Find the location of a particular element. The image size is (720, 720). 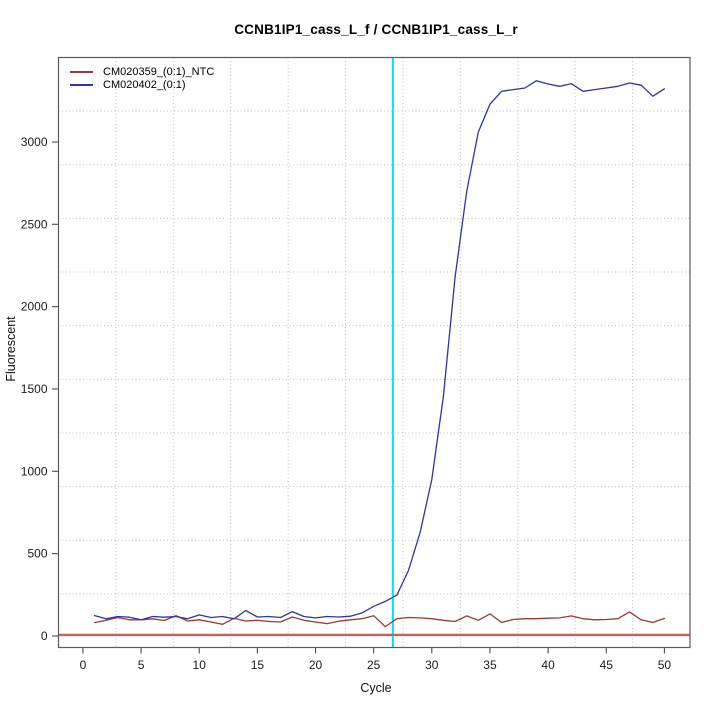

x-tick-label: 30 is located at coordinates (432, 665).